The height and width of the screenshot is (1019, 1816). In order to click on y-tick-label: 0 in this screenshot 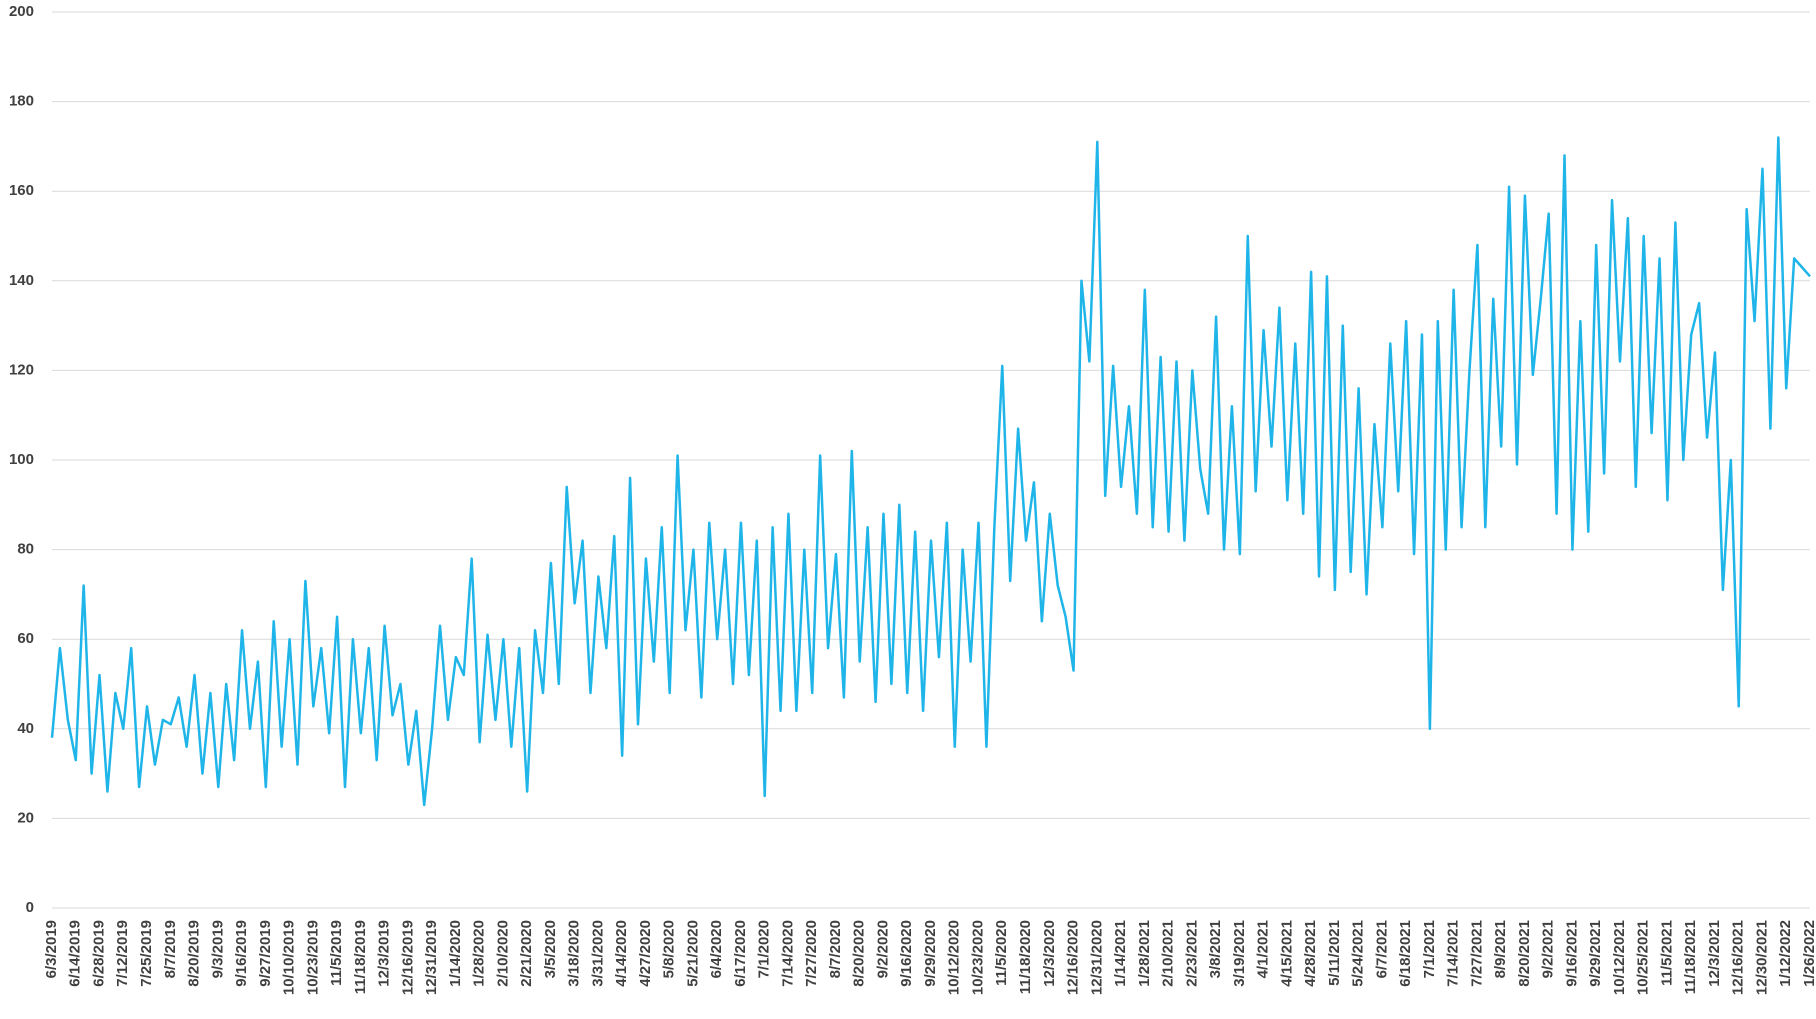, I will do `click(30, 907)`.